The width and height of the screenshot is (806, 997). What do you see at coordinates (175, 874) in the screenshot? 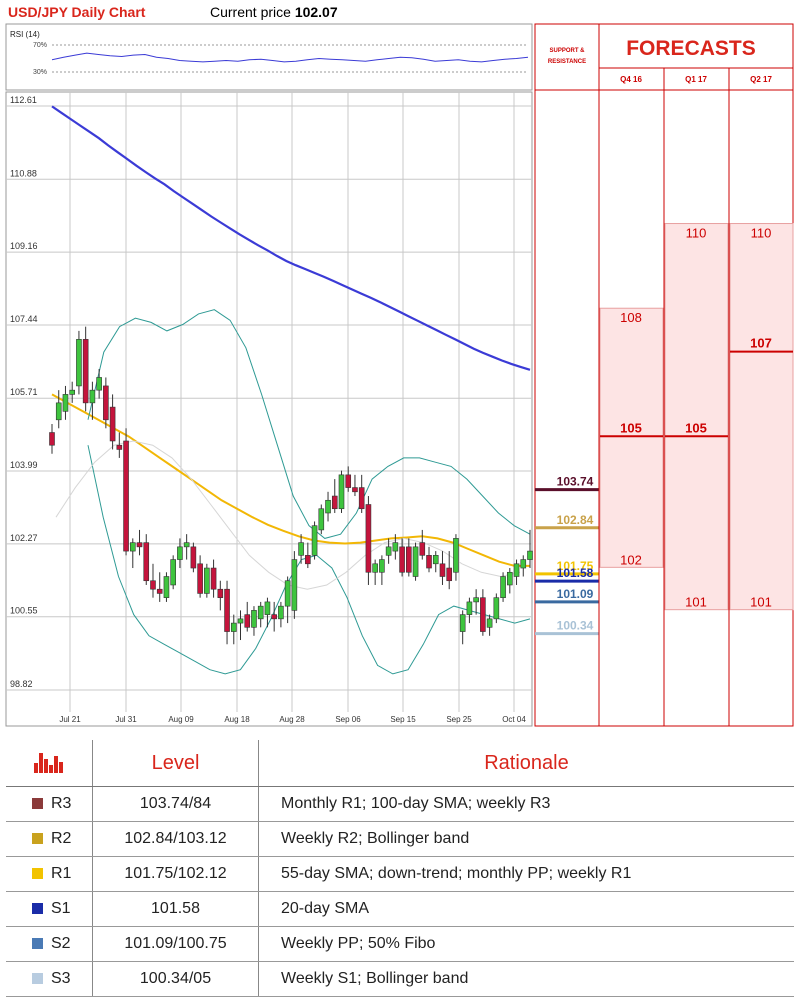
I see `level-value: 101.75/102.12` at bounding box center [175, 874].